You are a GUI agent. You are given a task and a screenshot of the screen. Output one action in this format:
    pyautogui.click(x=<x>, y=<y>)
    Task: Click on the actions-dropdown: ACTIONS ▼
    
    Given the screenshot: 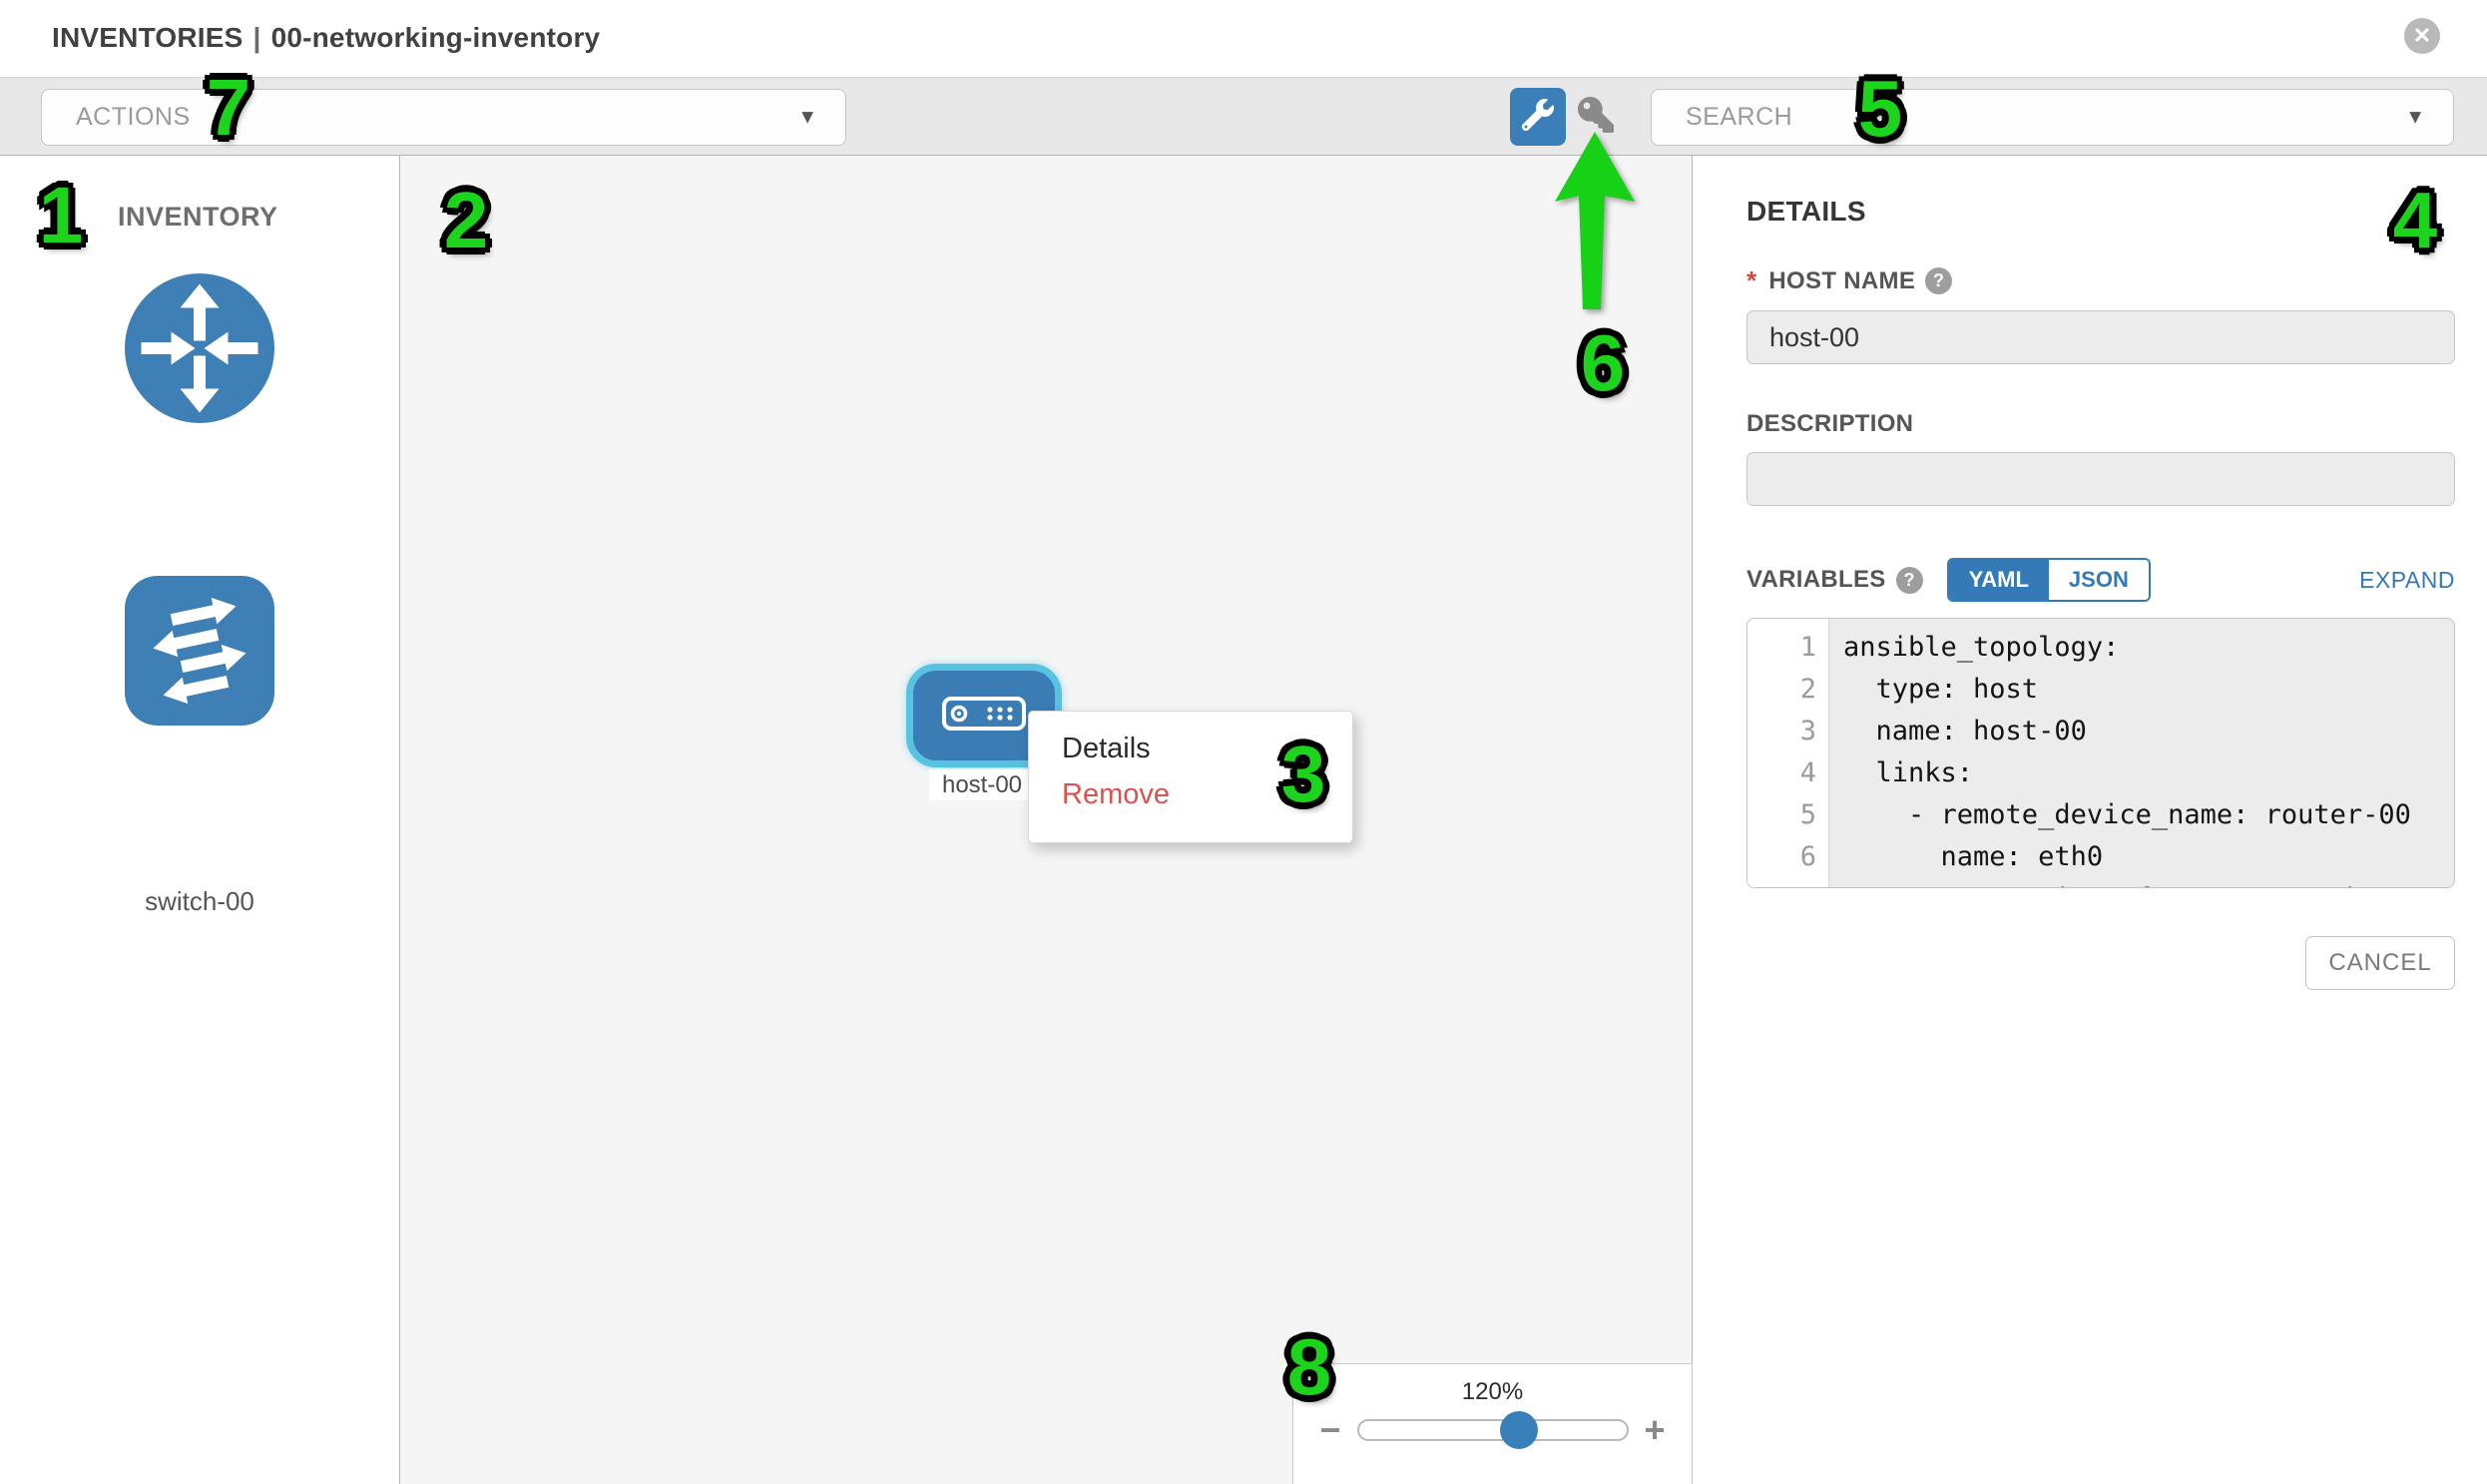 What is the action you would take?
    pyautogui.click(x=443, y=117)
    